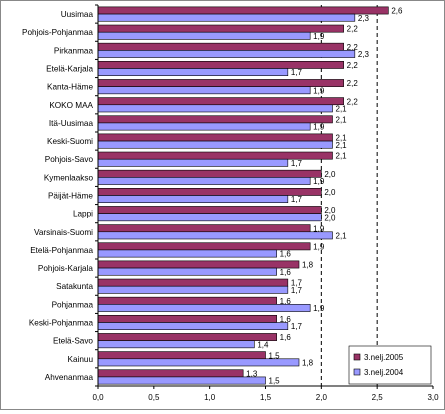 The width and height of the screenshot is (445, 414). What do you see at coordinates (275, 381) in the screenshot?
I see `bar-label-series2-20: 1,5` at bounding box center [275, 381].